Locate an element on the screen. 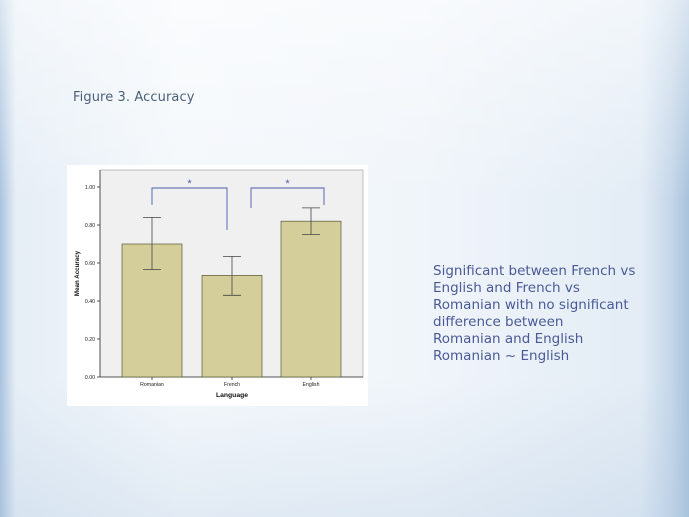 This screenshot has height=517, width=689. note-line: English and French vs is located at coordinates (506, 288).